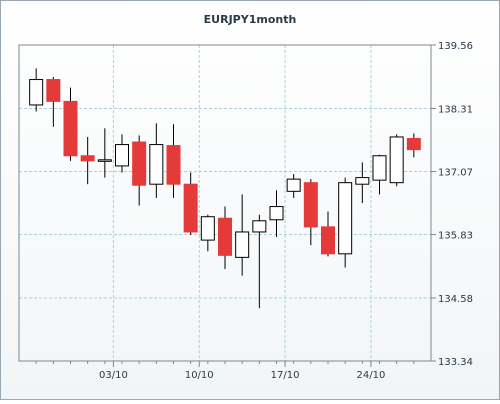 The width and height of the screenshot is (500, 404). I want to click on y-tick-label: 135.83, so click(455, 235).